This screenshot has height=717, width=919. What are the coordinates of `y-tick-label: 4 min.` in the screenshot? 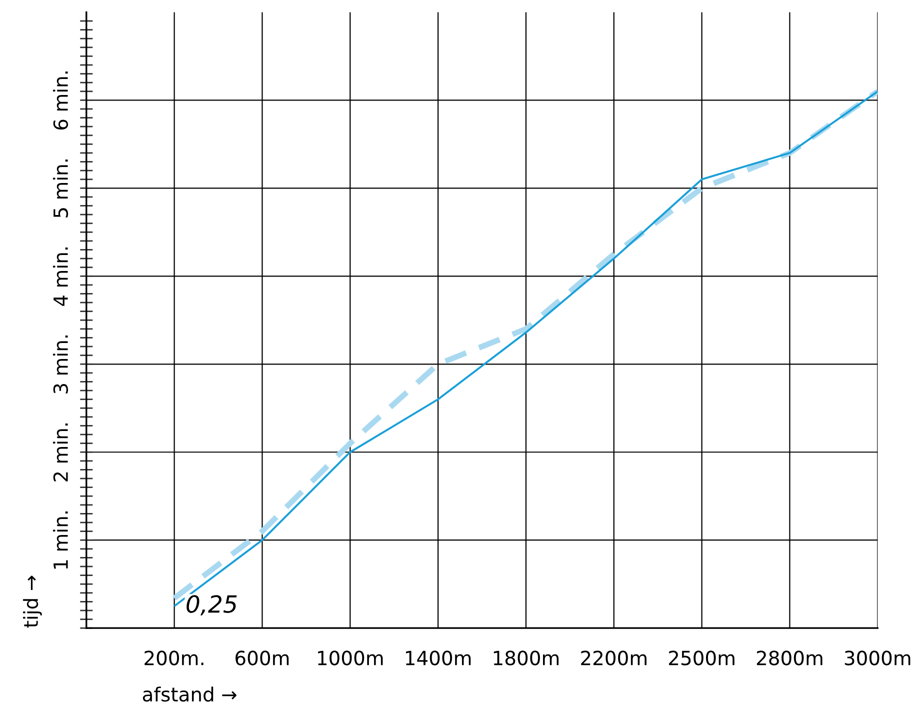 It's located at (60, 277).